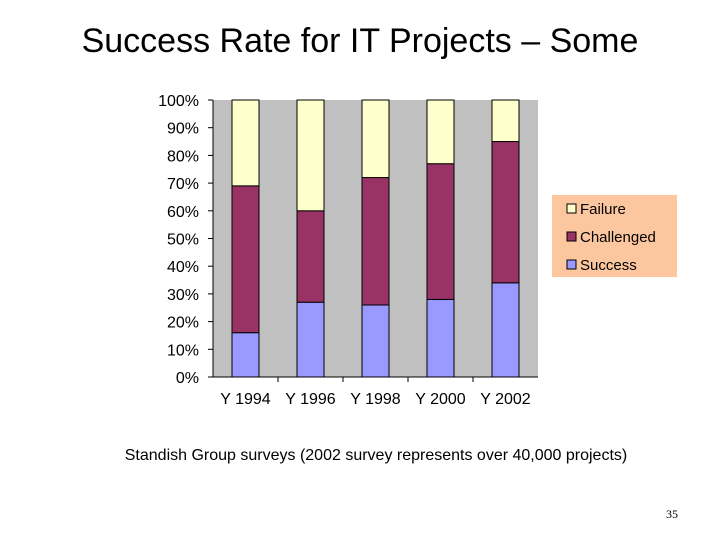 The image size is (720, 540). What do you see at coordinates (571, 264) in the screenshot?
I see `legend-swatch-success` at bounding box center [571, 264].